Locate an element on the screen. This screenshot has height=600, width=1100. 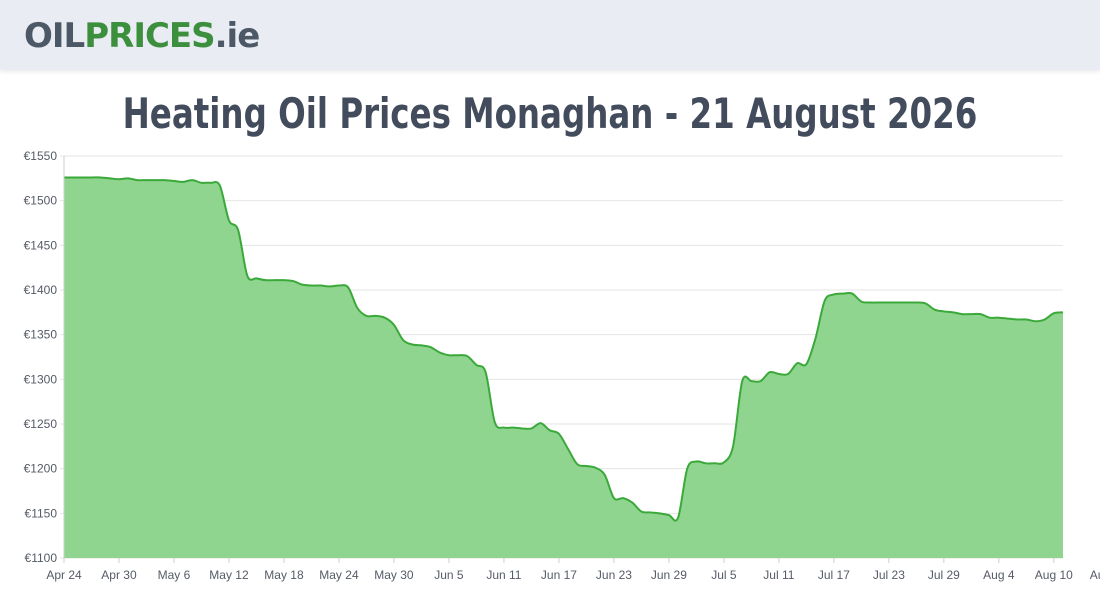
x-tick-label: May 12 is located at coordinates (229, 575).